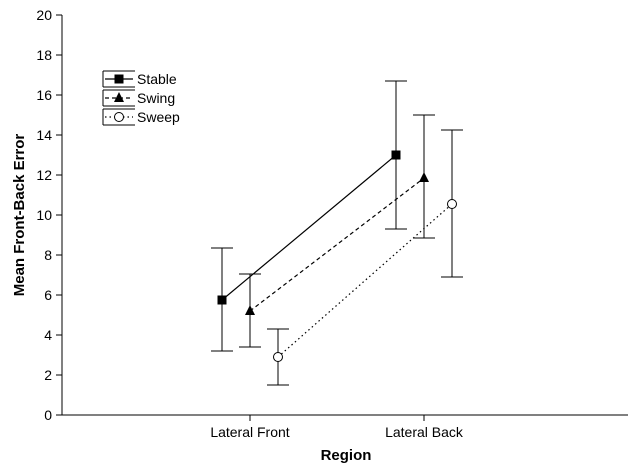 This screenshot has height=465, width=636. What do you see at coordinates (44, 15) in the screenshot?
I see `y-tick-label: 20` at bounding box center [44, 15].